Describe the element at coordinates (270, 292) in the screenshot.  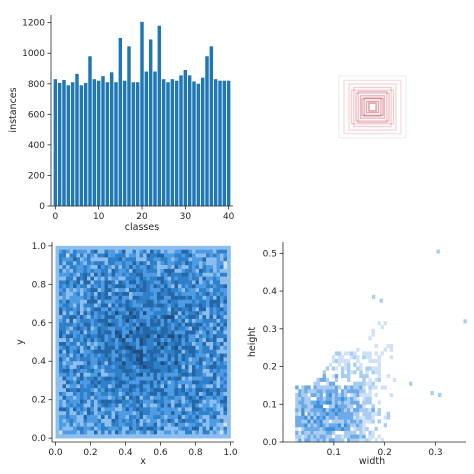
I see `y-tick-label: 0.4` at that location.